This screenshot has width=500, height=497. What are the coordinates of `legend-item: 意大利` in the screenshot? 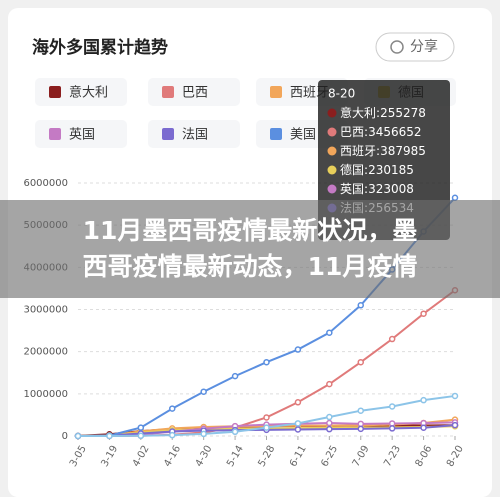 It's located at (81, 92).